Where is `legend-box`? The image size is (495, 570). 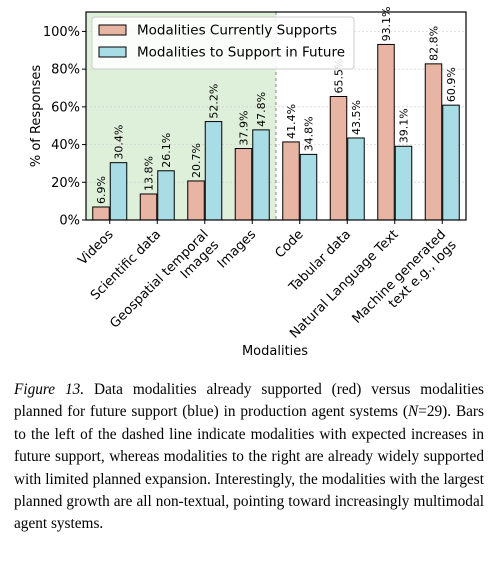 legend-box is located at coordinates (223, 43).